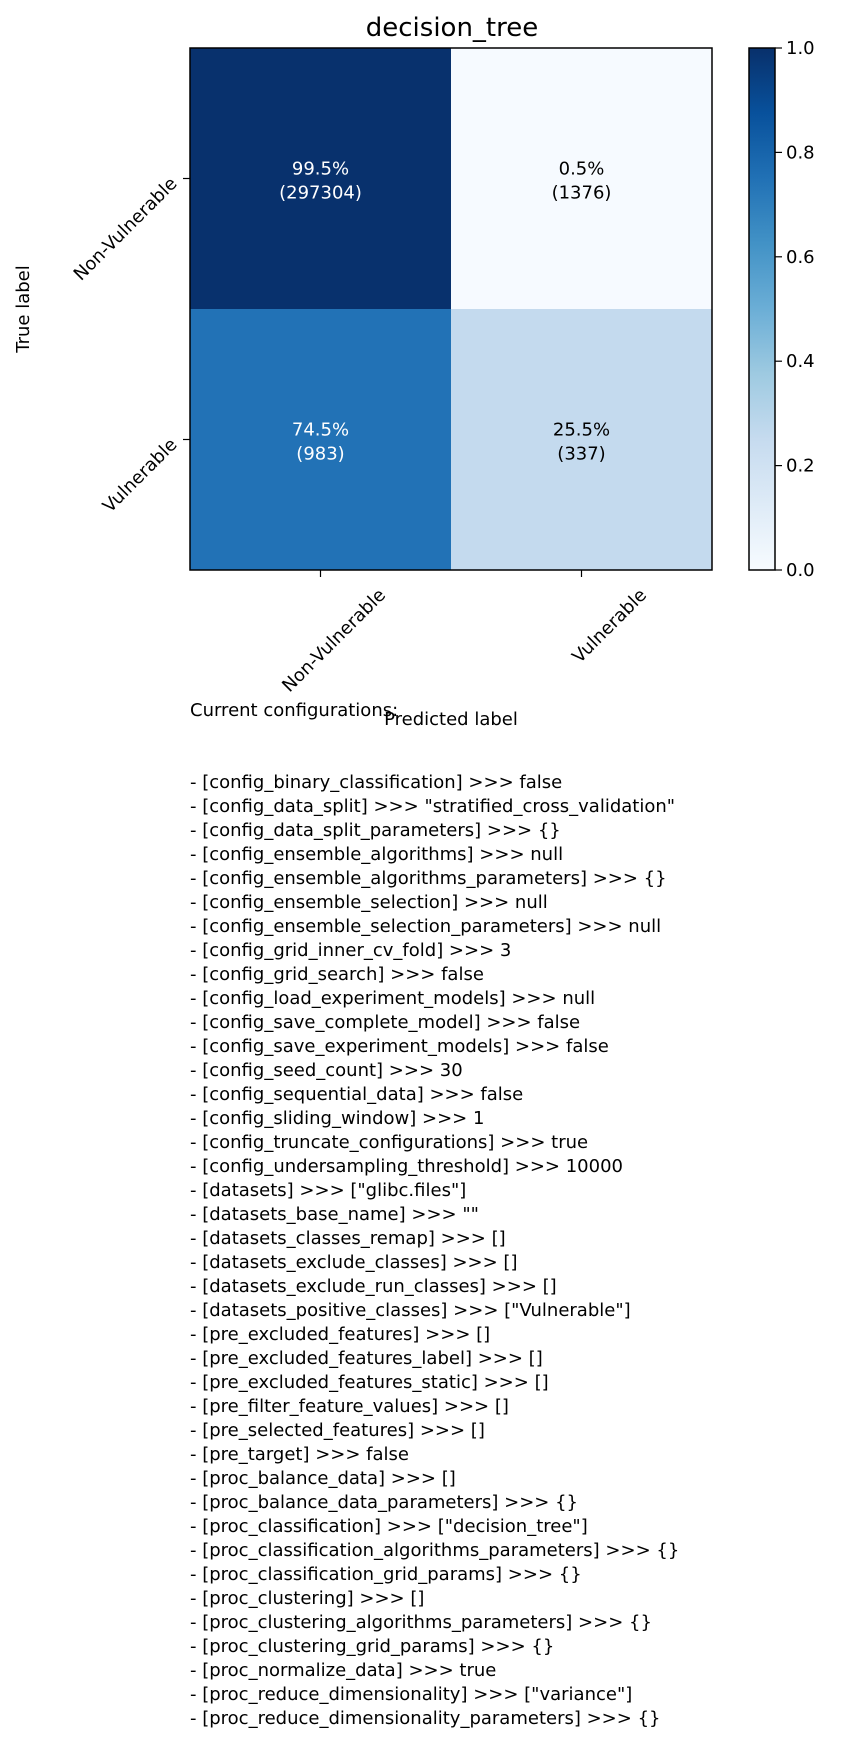 The height and width of the screenshot is (1755, 844). I want to click on colorbar-tick-label: 0.6, so click(800, 257).